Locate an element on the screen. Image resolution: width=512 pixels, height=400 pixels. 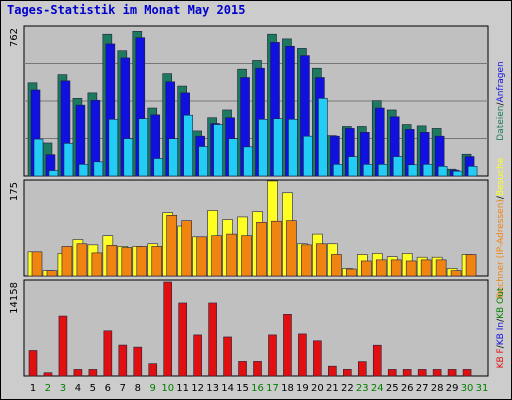
bar-bottom-kb-f-day-22: KB F 22: 1000 is located at coordinates (347, 373).